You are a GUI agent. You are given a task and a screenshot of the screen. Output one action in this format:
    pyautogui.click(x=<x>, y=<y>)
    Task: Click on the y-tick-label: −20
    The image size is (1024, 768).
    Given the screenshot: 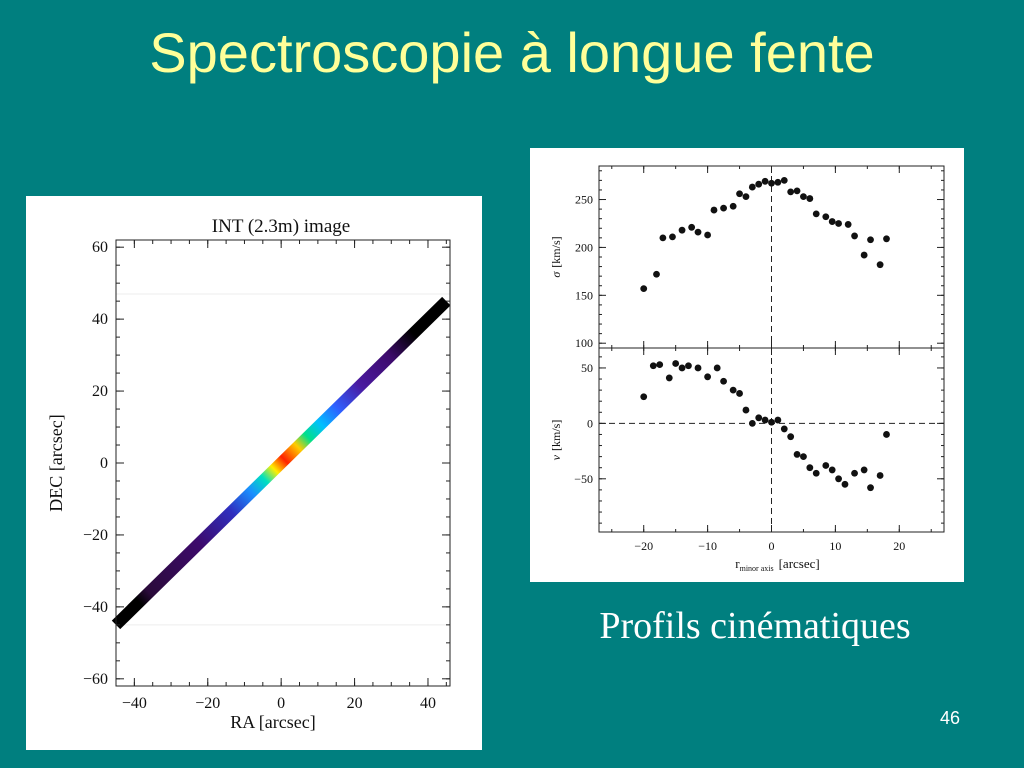 What is the action you would take?
    pyautogui.click(x=95, y=535)
    